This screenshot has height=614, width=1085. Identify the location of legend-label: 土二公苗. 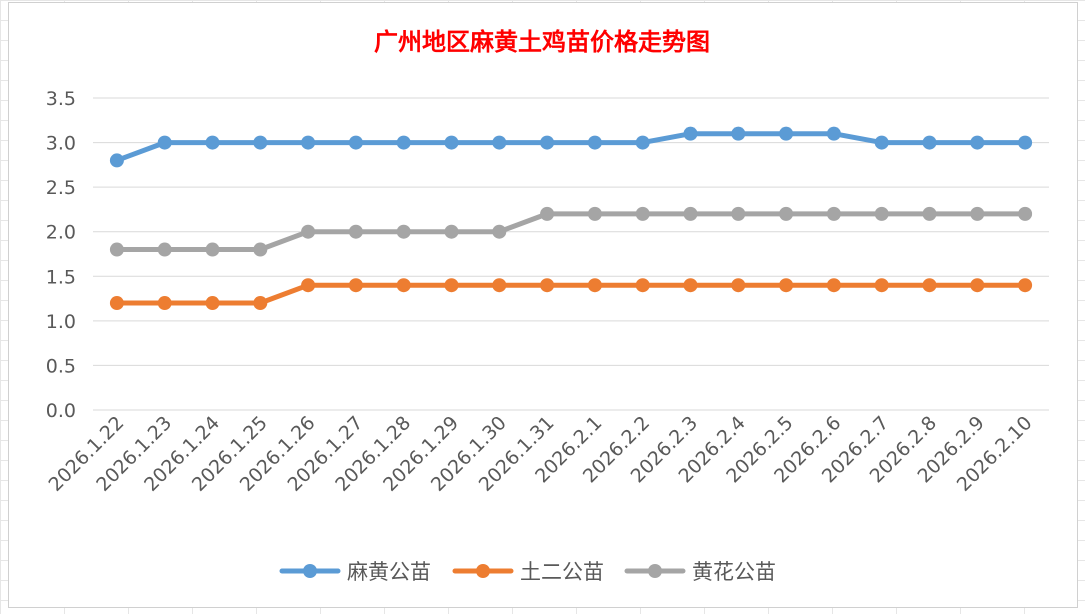
(562, 572).